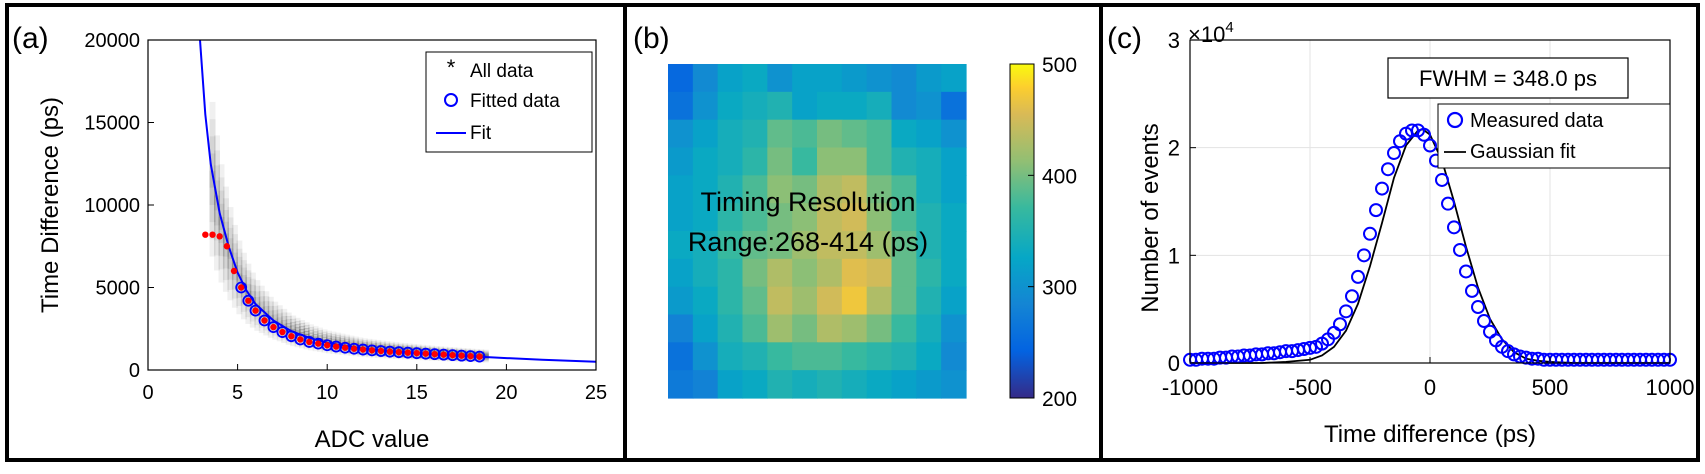  I want to click on y-tick-label: 15000, so click(112, 124).